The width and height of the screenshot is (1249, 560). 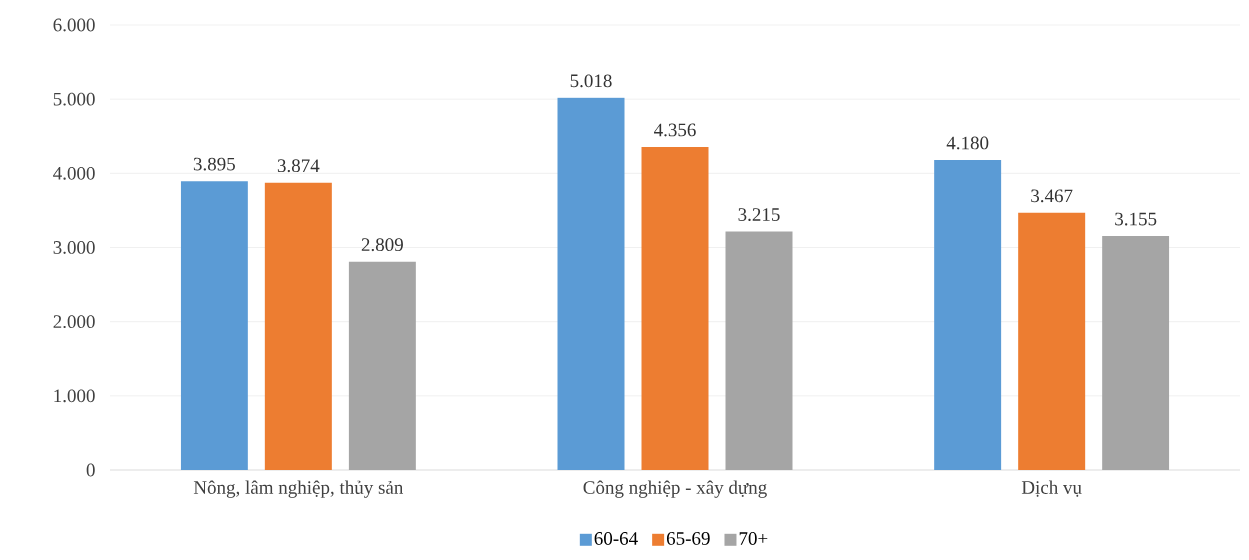 I want to click on y-tick-label: 4.000, so click(x=74, y=173).